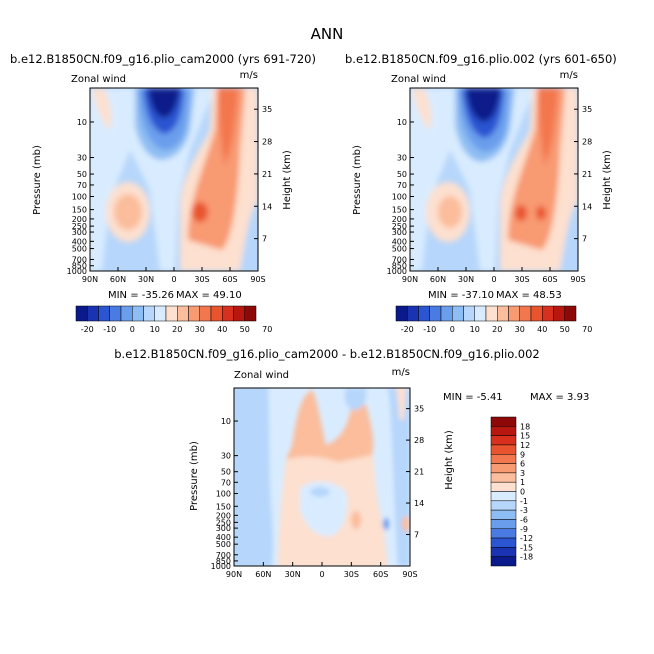 Image resolution: width=654 pixels, height=654 pixels. Describe the element at coordinates (541, 213) in the screenshot. I see `panel-2-sh-jet-core-b` at that location.